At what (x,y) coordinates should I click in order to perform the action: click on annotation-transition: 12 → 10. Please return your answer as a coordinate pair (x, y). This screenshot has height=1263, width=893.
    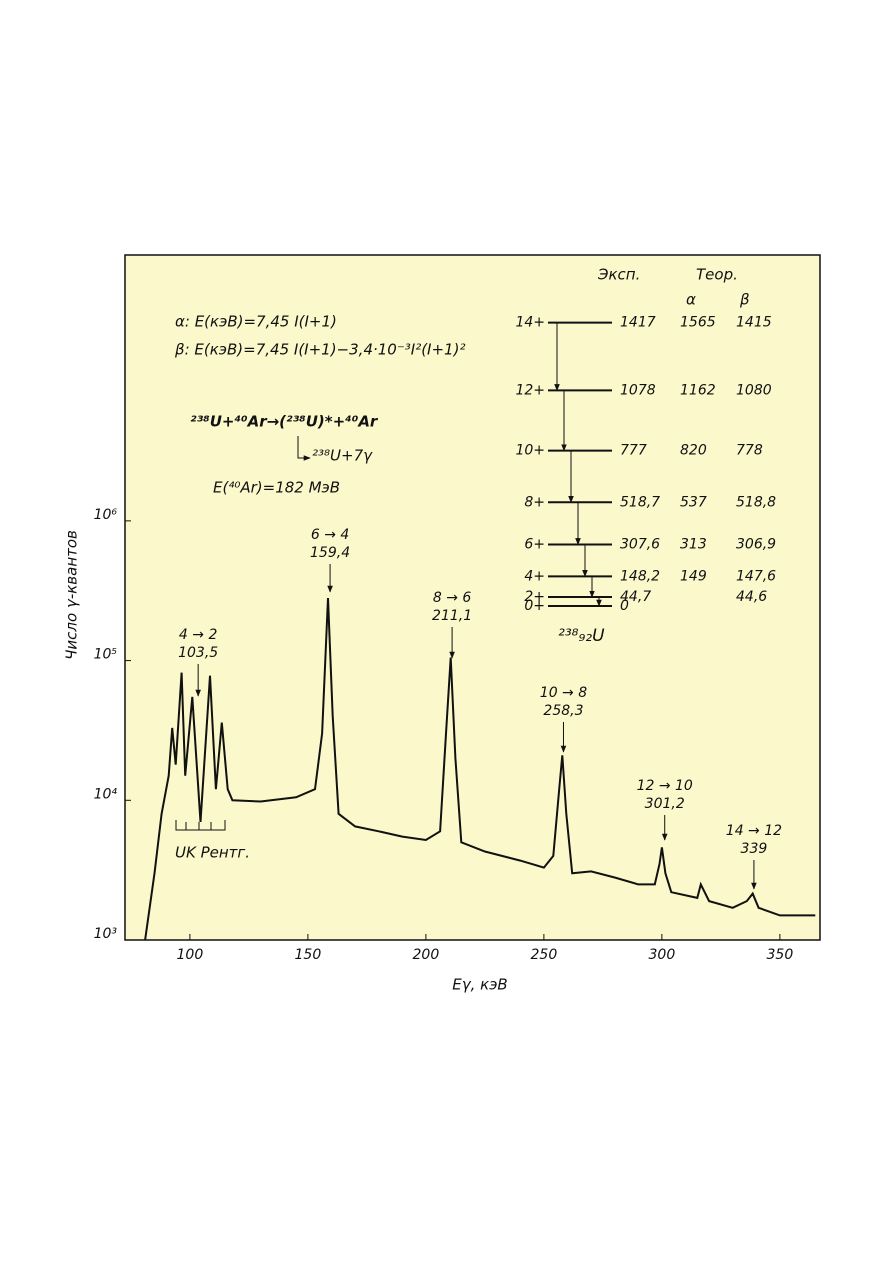
    Looking at the image, I should click on (665, 786).